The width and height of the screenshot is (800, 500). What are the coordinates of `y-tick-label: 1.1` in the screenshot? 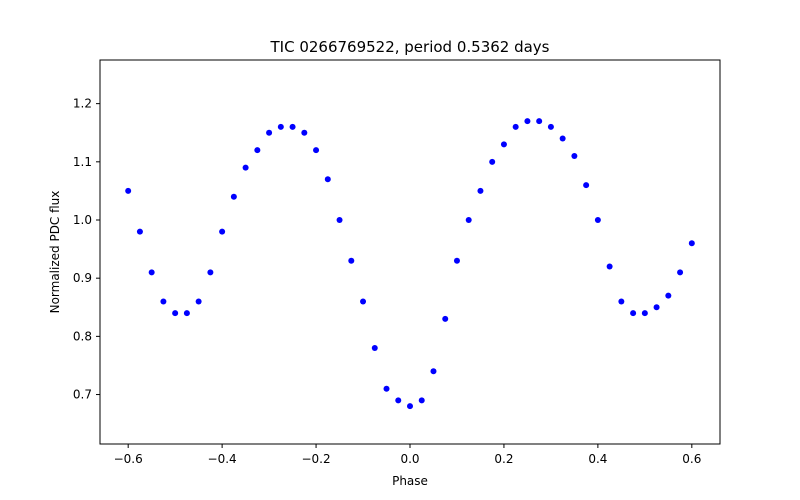 It's located at (82, 162).